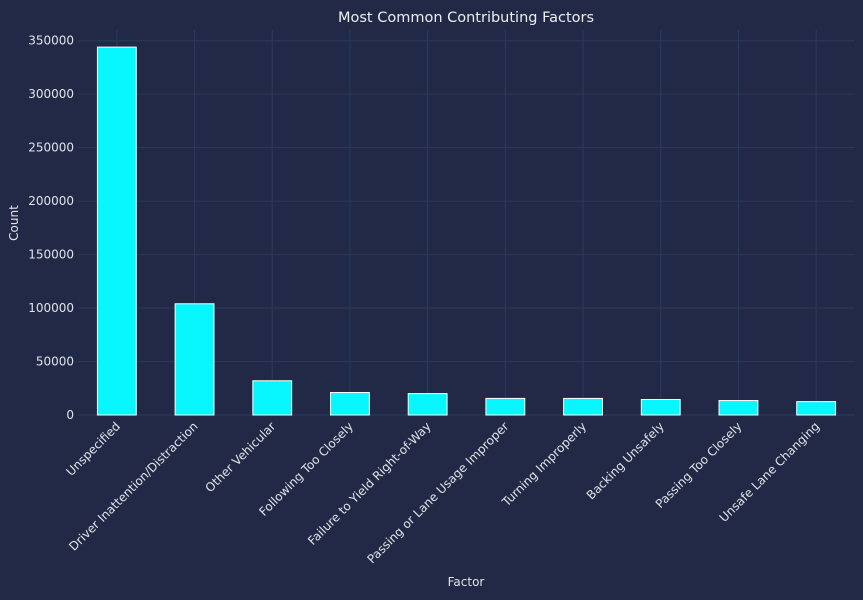 Image resolution: width=863 pixels, height=600 pixels. I want to click on y-tick-label: 300000, so click(51, 94).